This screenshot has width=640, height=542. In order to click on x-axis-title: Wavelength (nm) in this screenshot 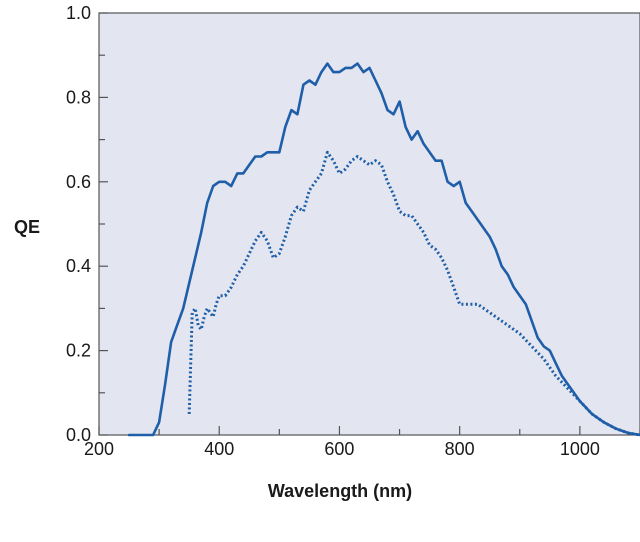, I will do `click(340, 491)`.